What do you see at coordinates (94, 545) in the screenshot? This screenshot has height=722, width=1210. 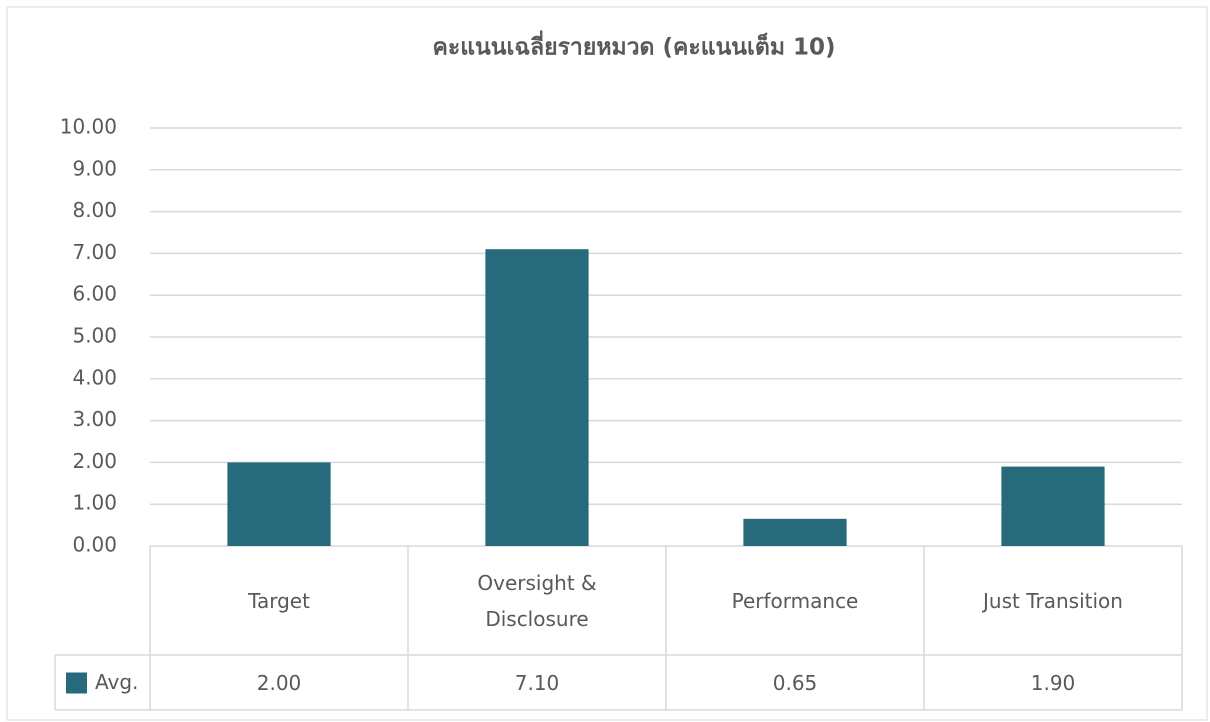 I see `y-tick-label: 0.00` at bounding box center [94, 545].